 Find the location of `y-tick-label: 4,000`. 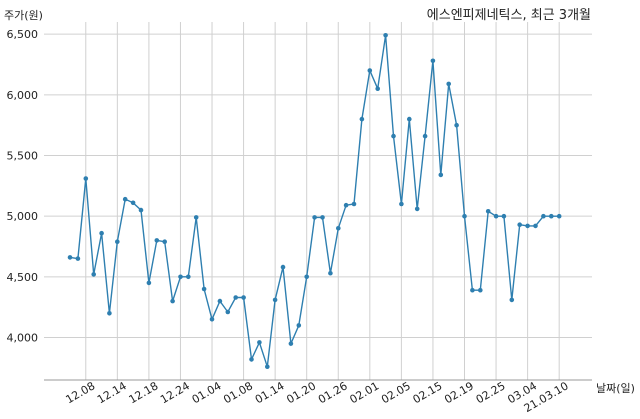

y-tick-label: 4,000 is located at coordinates (23, 338).